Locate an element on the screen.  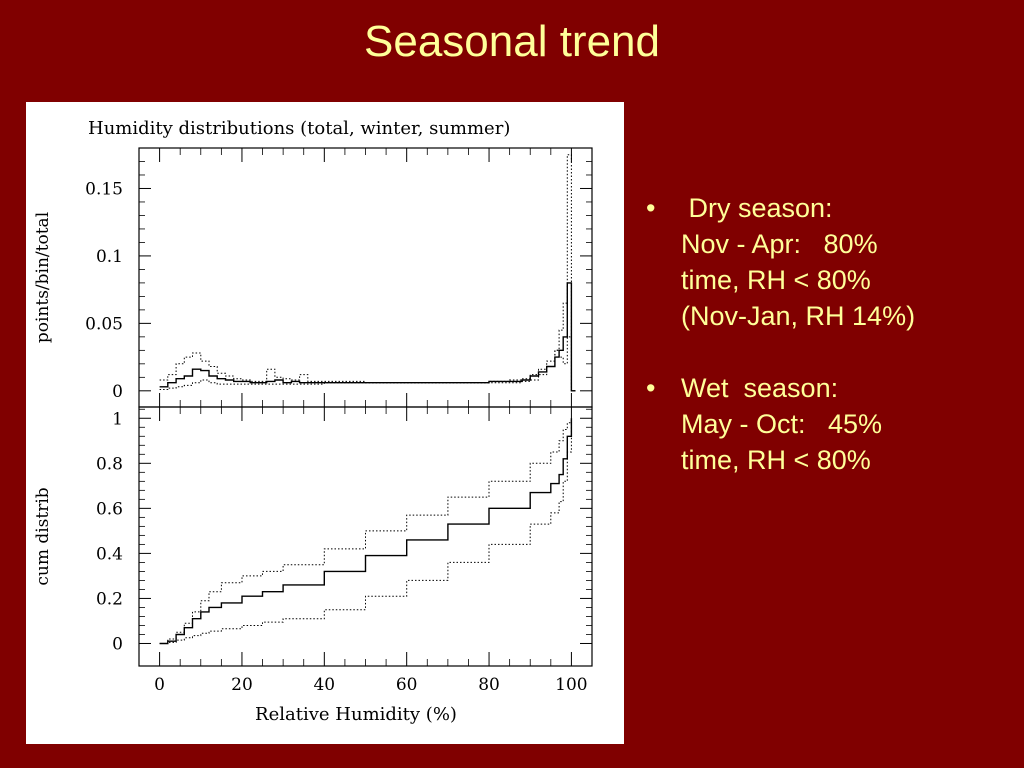
y-tick-label: 0.2 is located at coordinates (109, 599).